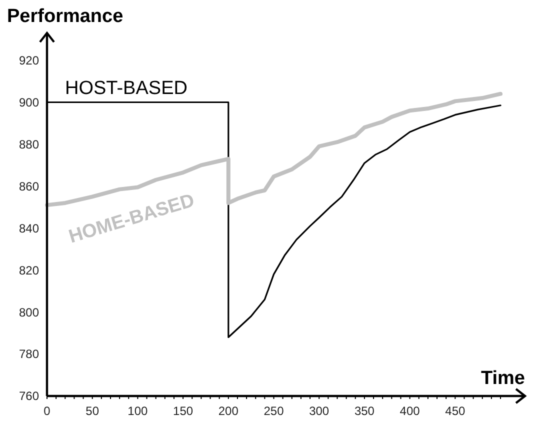 This screenshot has width=535, height=430. I want to click on series-label: HOST-BASED, so click(126, 89).